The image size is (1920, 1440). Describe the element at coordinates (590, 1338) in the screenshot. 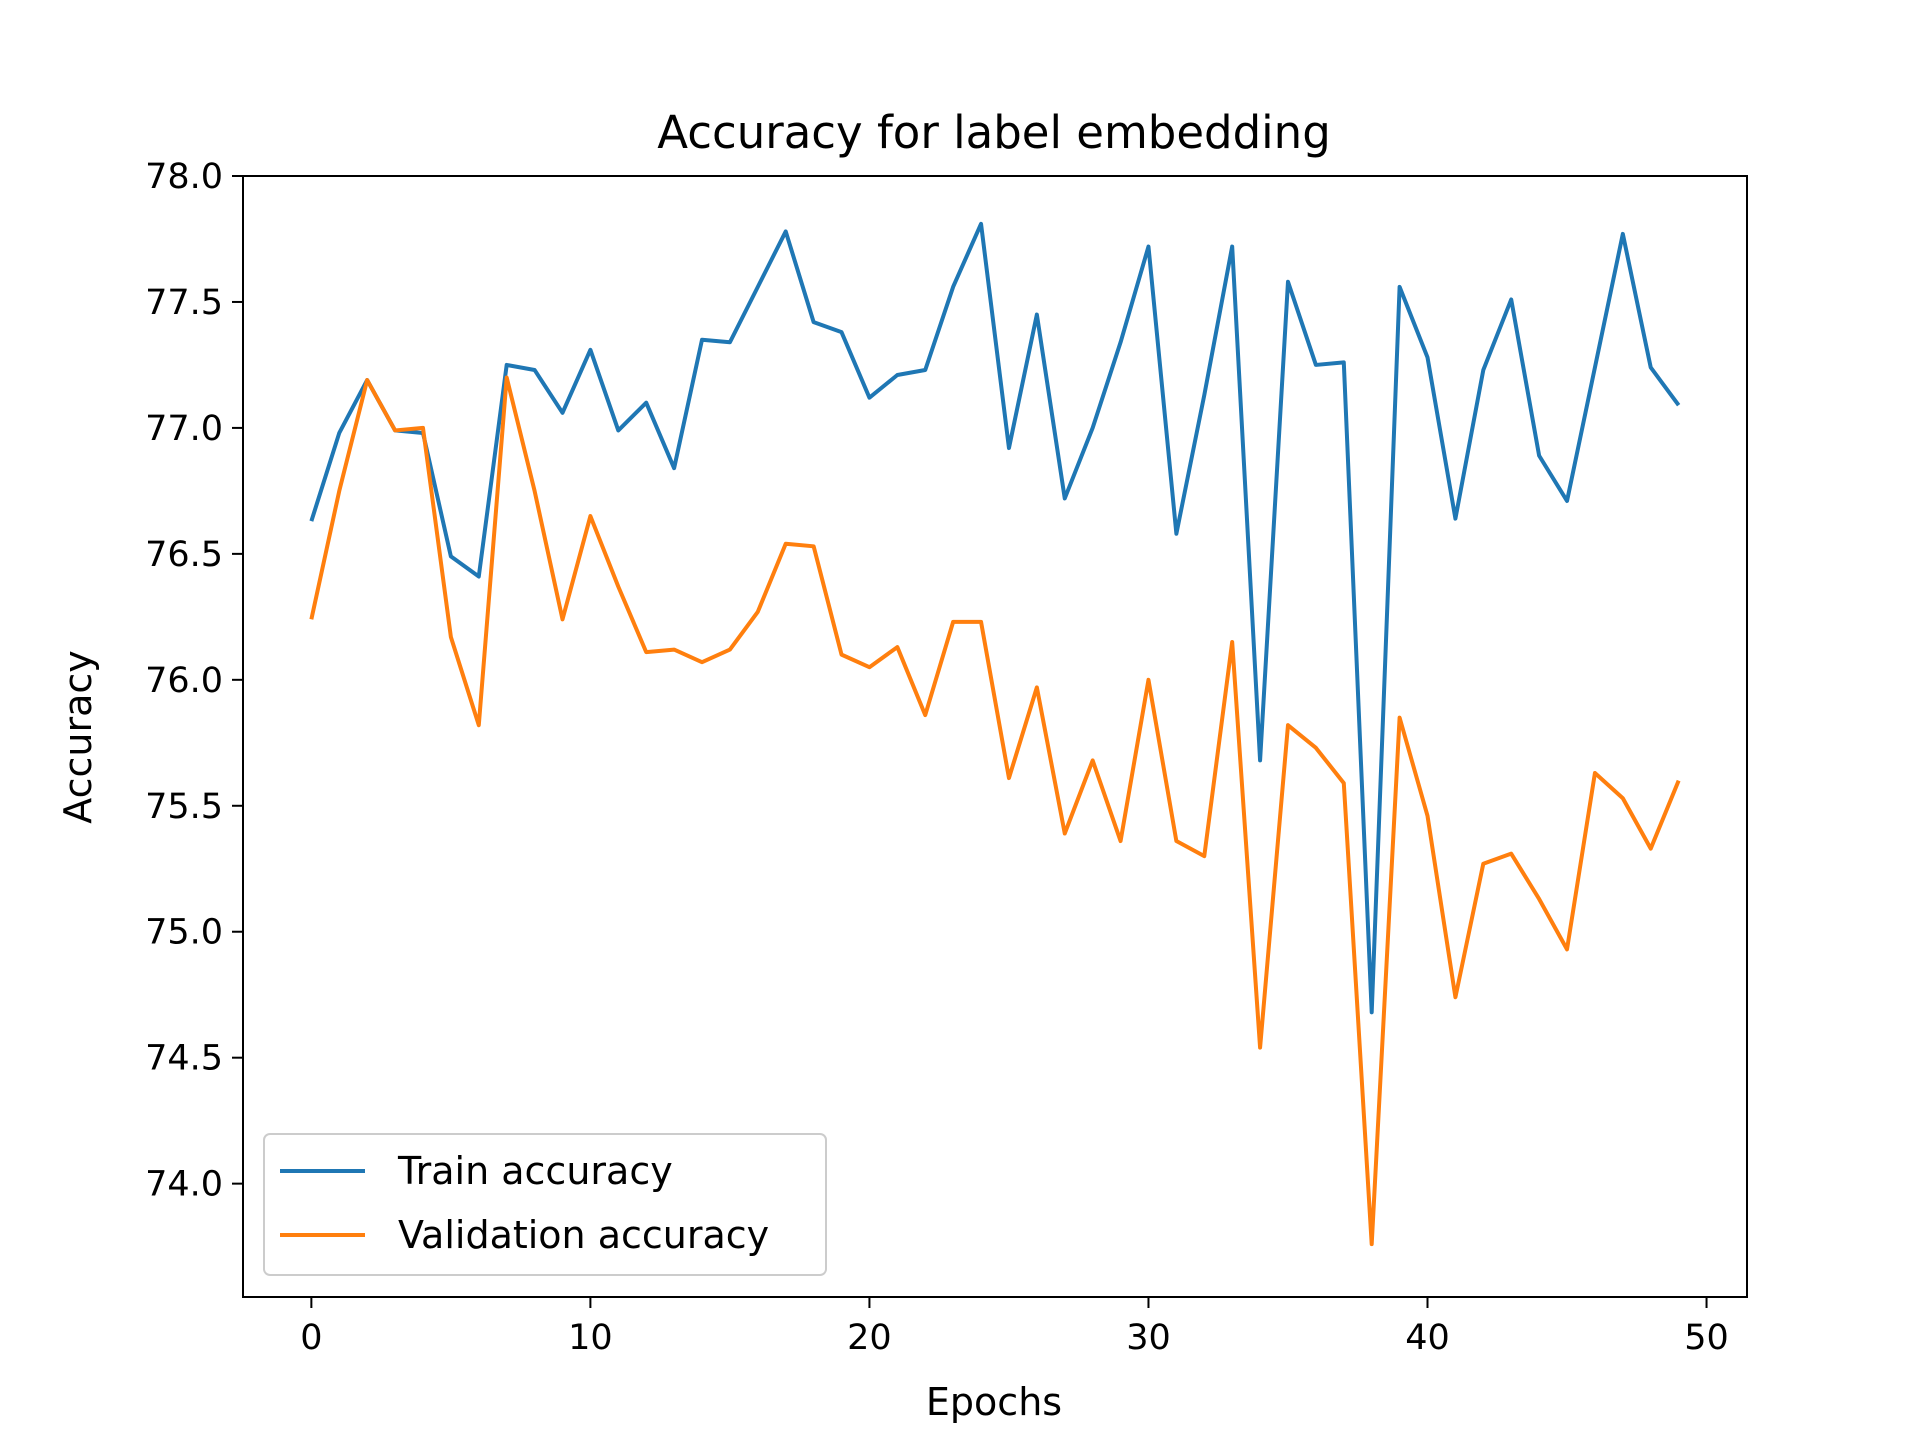

I see `x-tick-label: 10` at that location.